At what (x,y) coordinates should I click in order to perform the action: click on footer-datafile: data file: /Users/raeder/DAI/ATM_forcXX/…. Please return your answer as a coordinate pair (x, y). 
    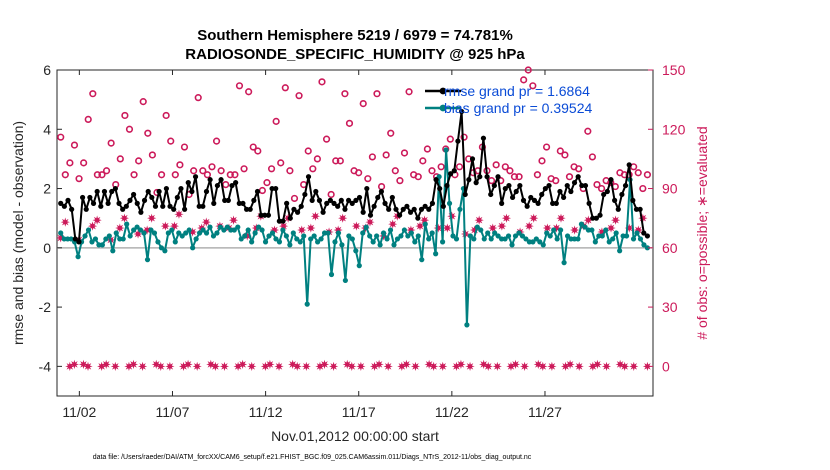
    Looking at the image, I should click on (312, 457).